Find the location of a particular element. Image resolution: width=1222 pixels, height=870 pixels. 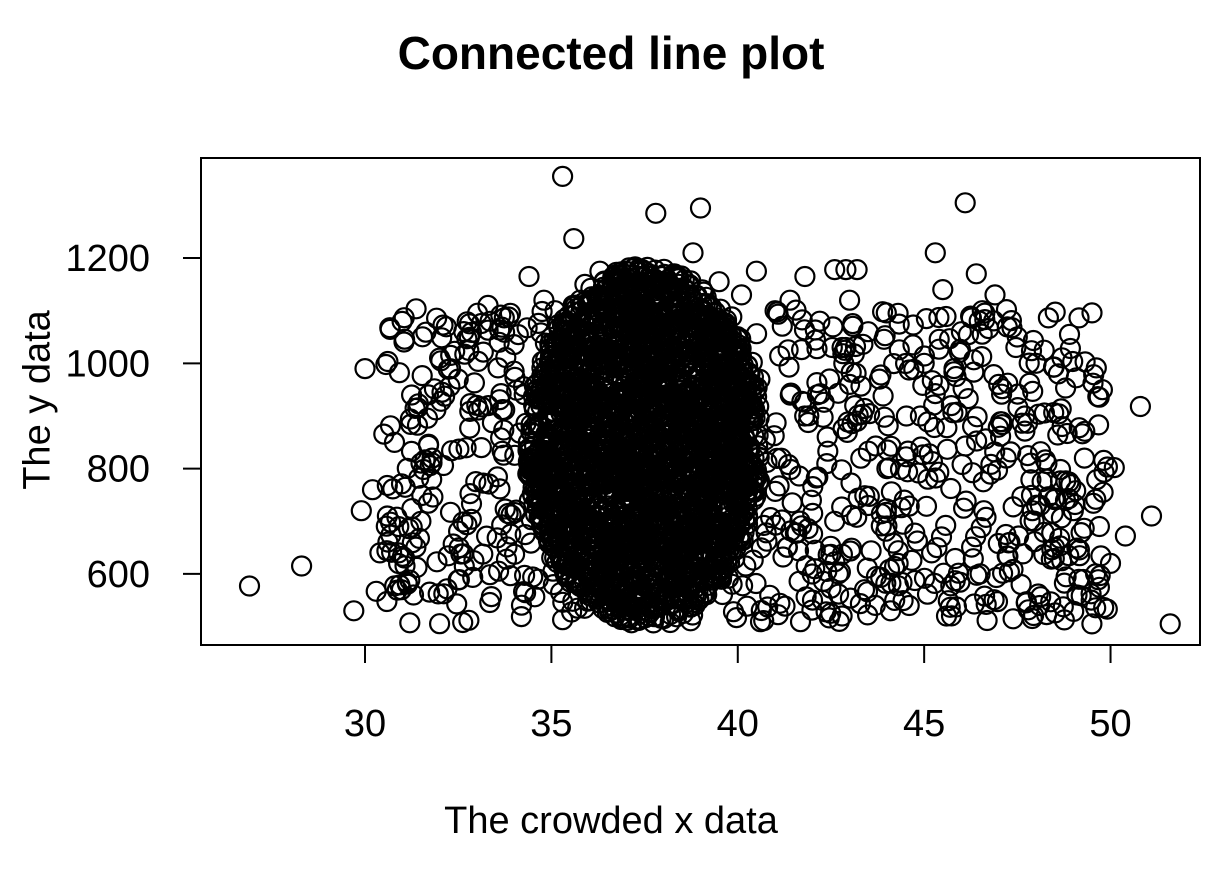

y-axis: 600 800 1000 1200 is located at coordinates (133, 417).